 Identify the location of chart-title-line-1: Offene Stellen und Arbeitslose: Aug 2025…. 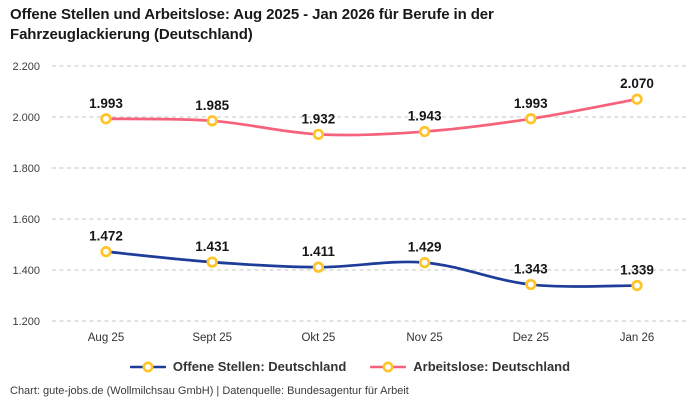
(252, 14).